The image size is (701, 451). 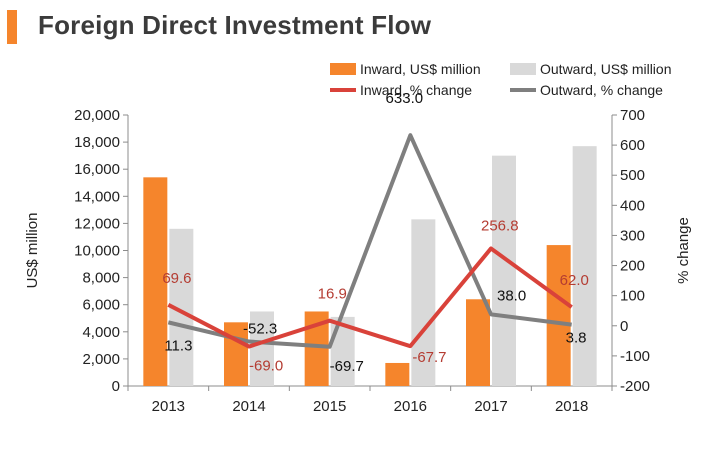 I want to click on right-tick-label: -100, so click(x=635, y=356).